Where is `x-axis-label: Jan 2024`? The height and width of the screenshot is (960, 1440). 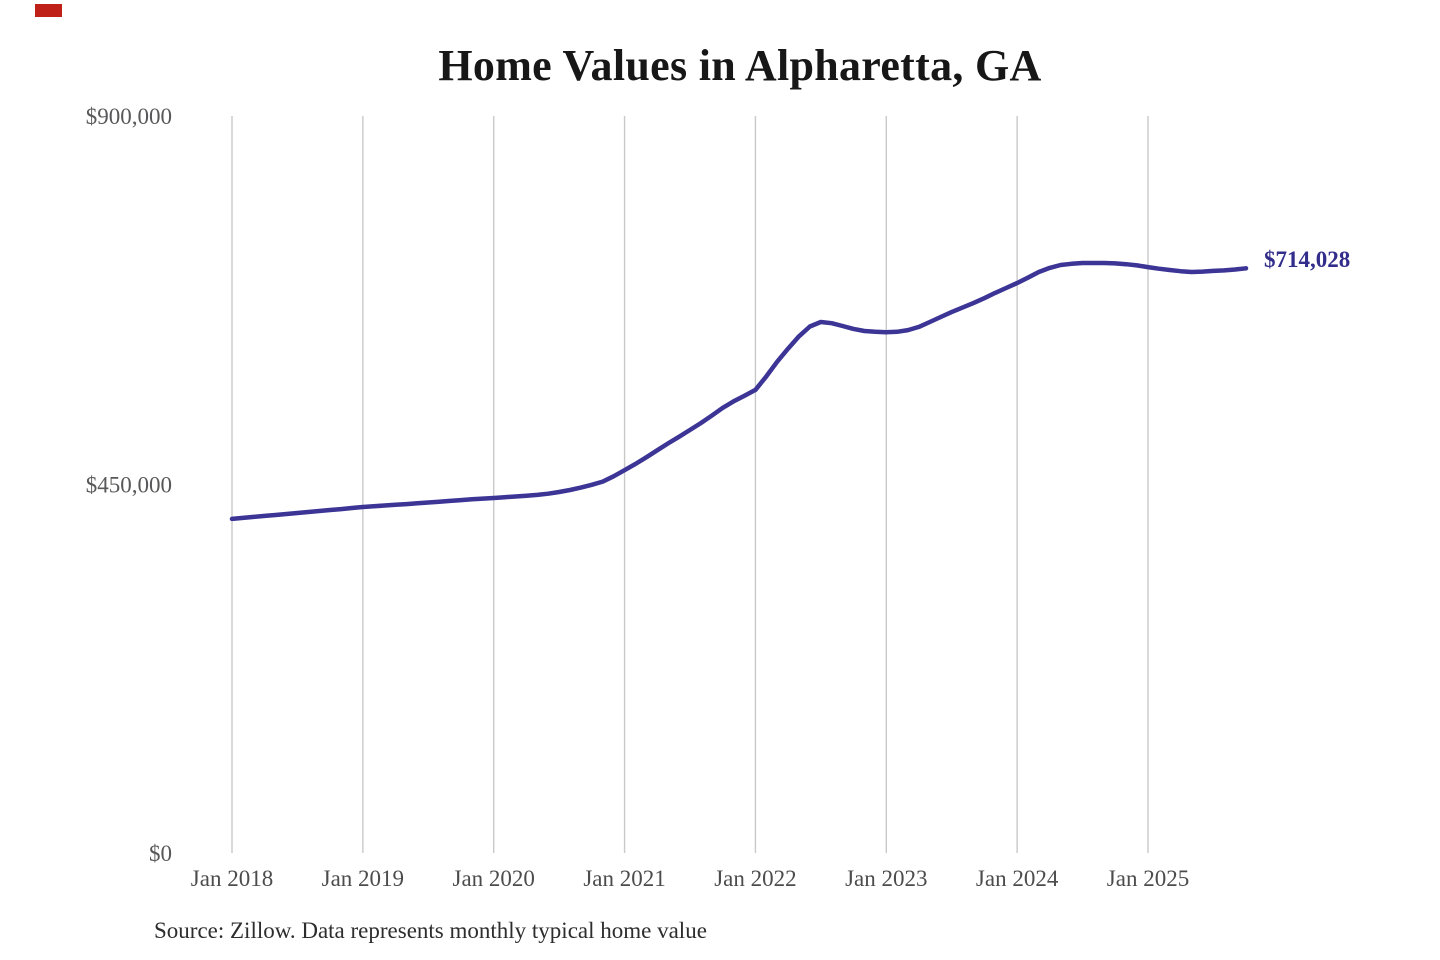
x-axis-label: Jan 2024 is located at coordinates (1017, 878).